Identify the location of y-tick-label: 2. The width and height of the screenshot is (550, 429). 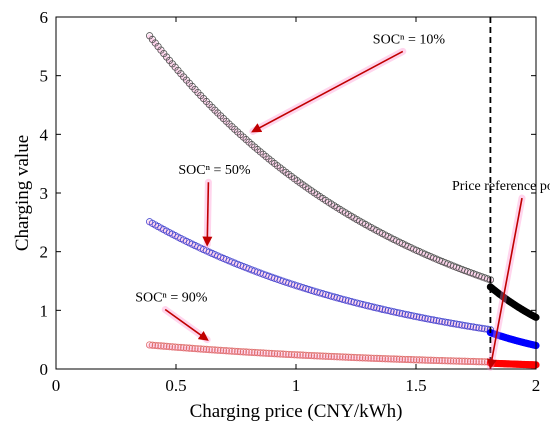
(44, 252).